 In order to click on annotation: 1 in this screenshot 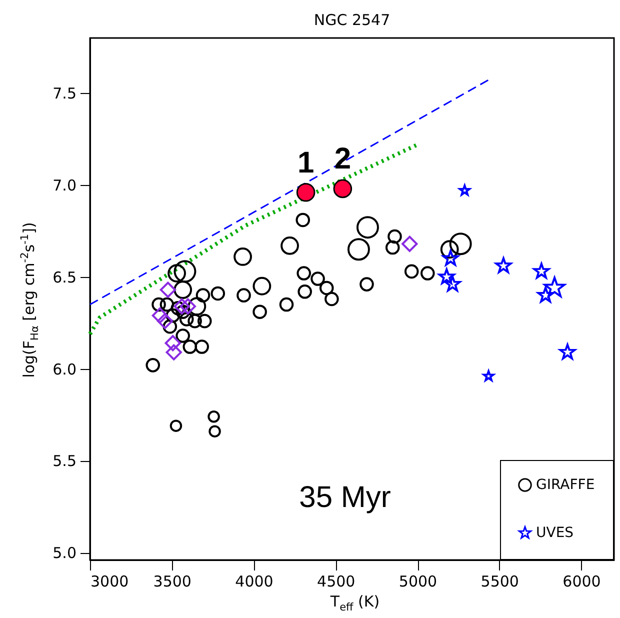, I will do `click(305, 163)`.